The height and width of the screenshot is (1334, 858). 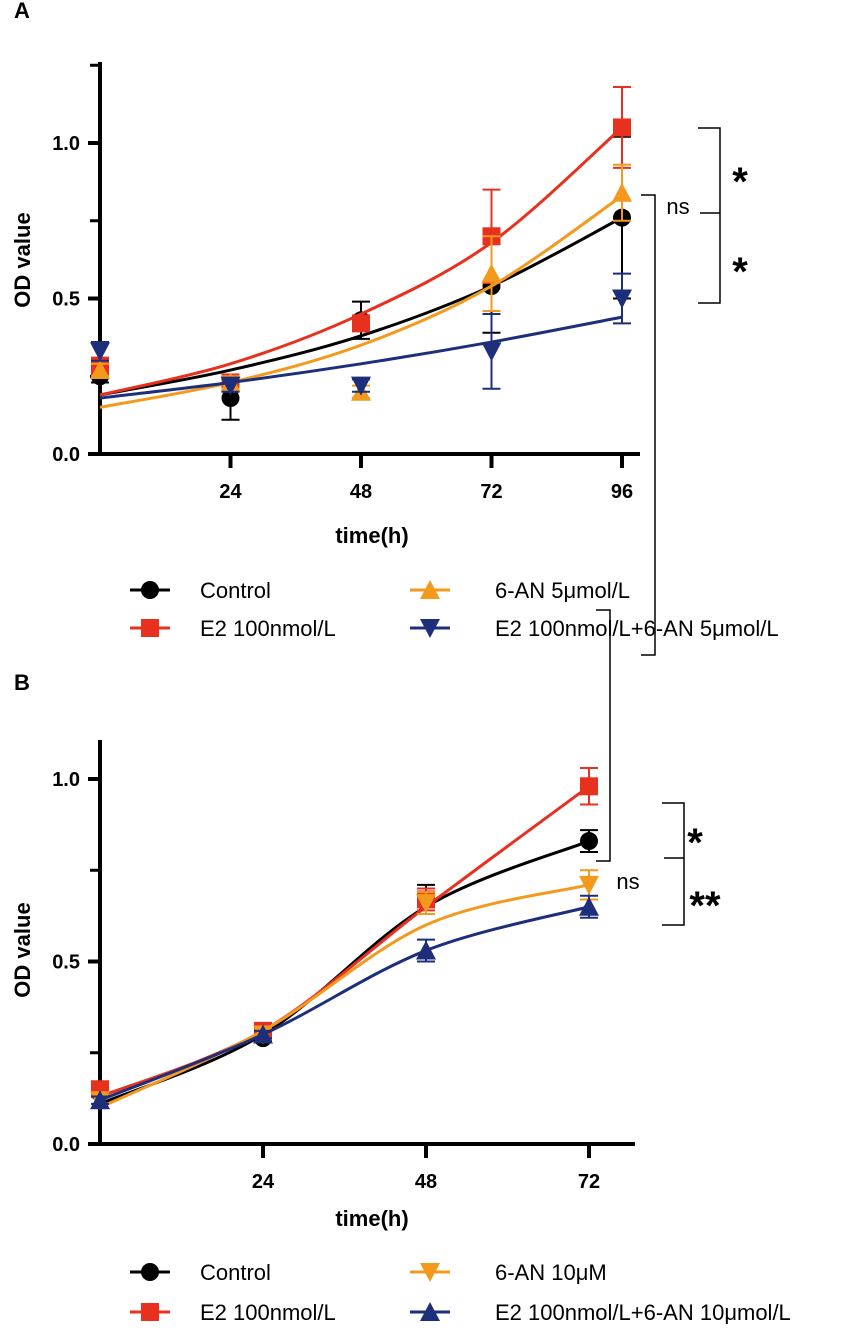 I want to click on legend-label: 6-AN 5μmol/L, so click(x=562, y=590).